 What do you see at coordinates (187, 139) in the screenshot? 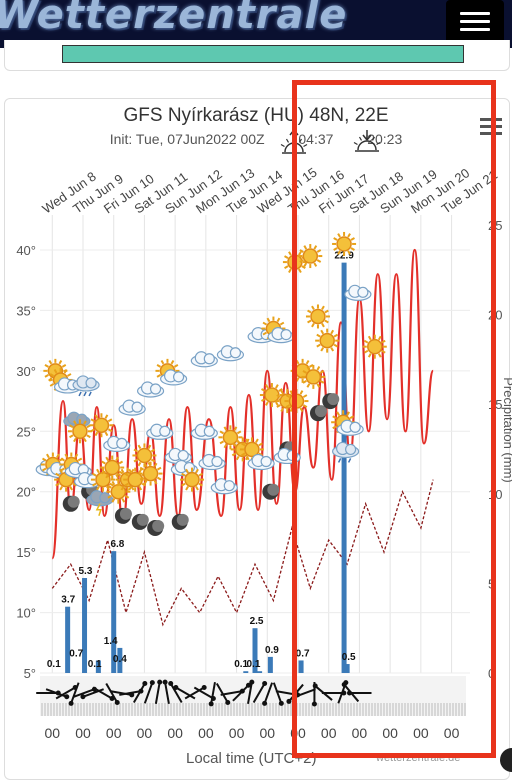
I see `init-text: Init: Tue, 07Jun2022 00Z` at bounding box center [187, 139].